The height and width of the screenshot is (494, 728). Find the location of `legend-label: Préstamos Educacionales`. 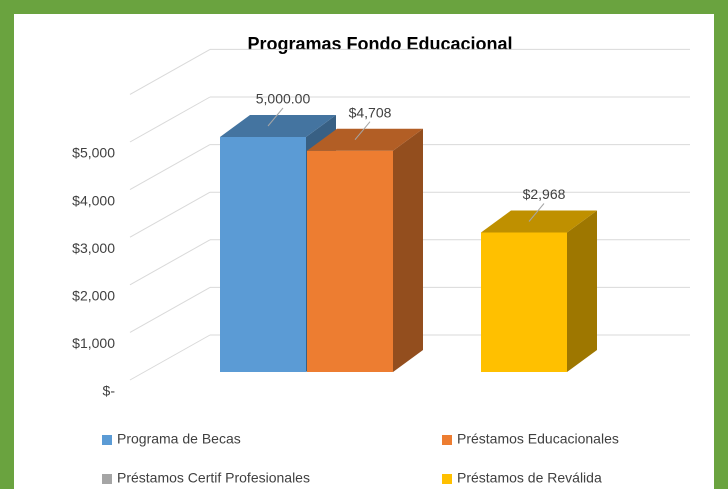

legend-label: Préstamos Educacionales is located at coordinates (538, 439).